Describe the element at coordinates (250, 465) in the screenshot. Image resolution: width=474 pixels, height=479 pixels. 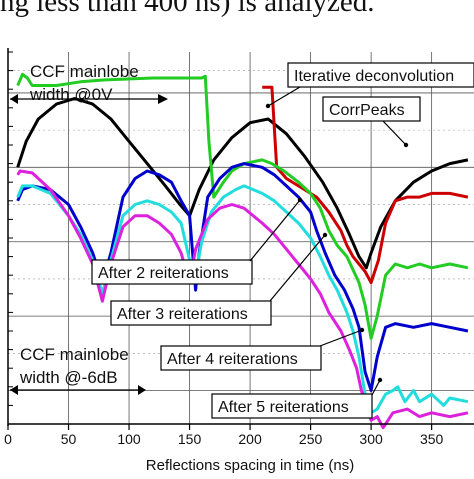
I see `x-axis-label: Reflections spacing in time (ns)` at that location.